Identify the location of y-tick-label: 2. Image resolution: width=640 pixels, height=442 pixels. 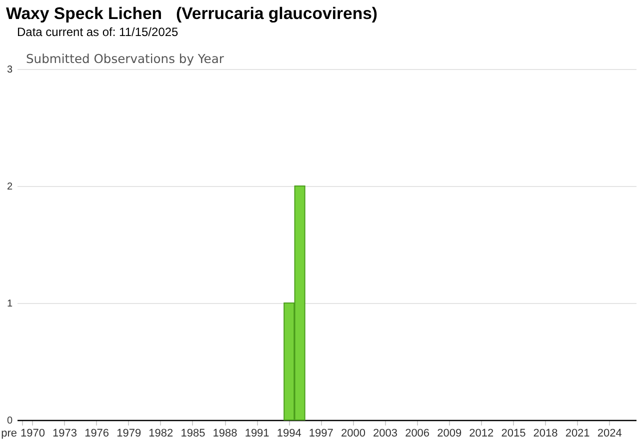
(9, 187).